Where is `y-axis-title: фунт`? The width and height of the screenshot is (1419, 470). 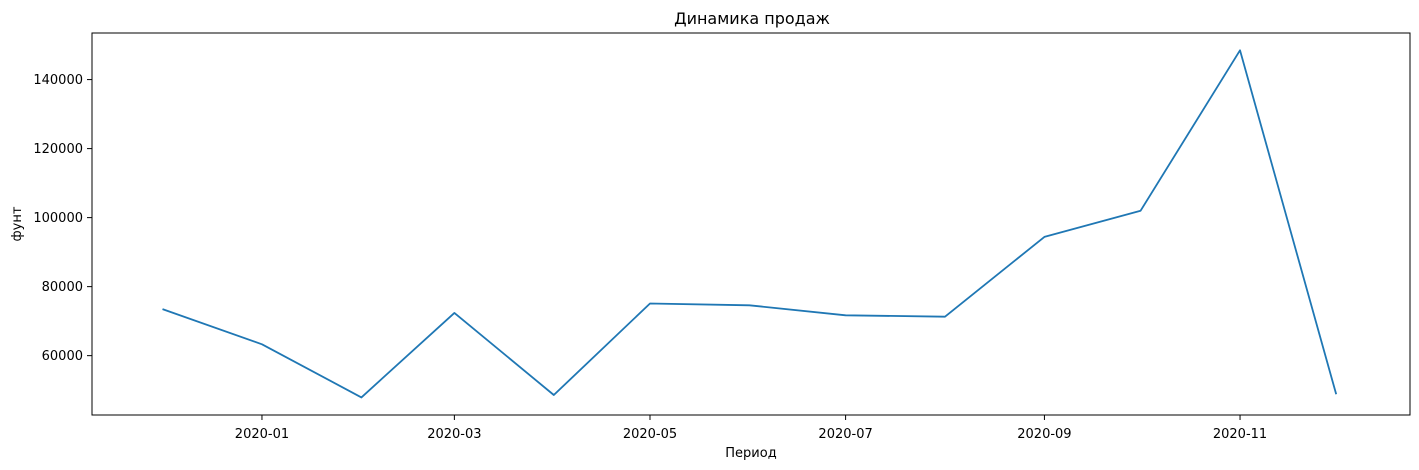
y-axis-title: фунт is located at coordinates (17, 223).